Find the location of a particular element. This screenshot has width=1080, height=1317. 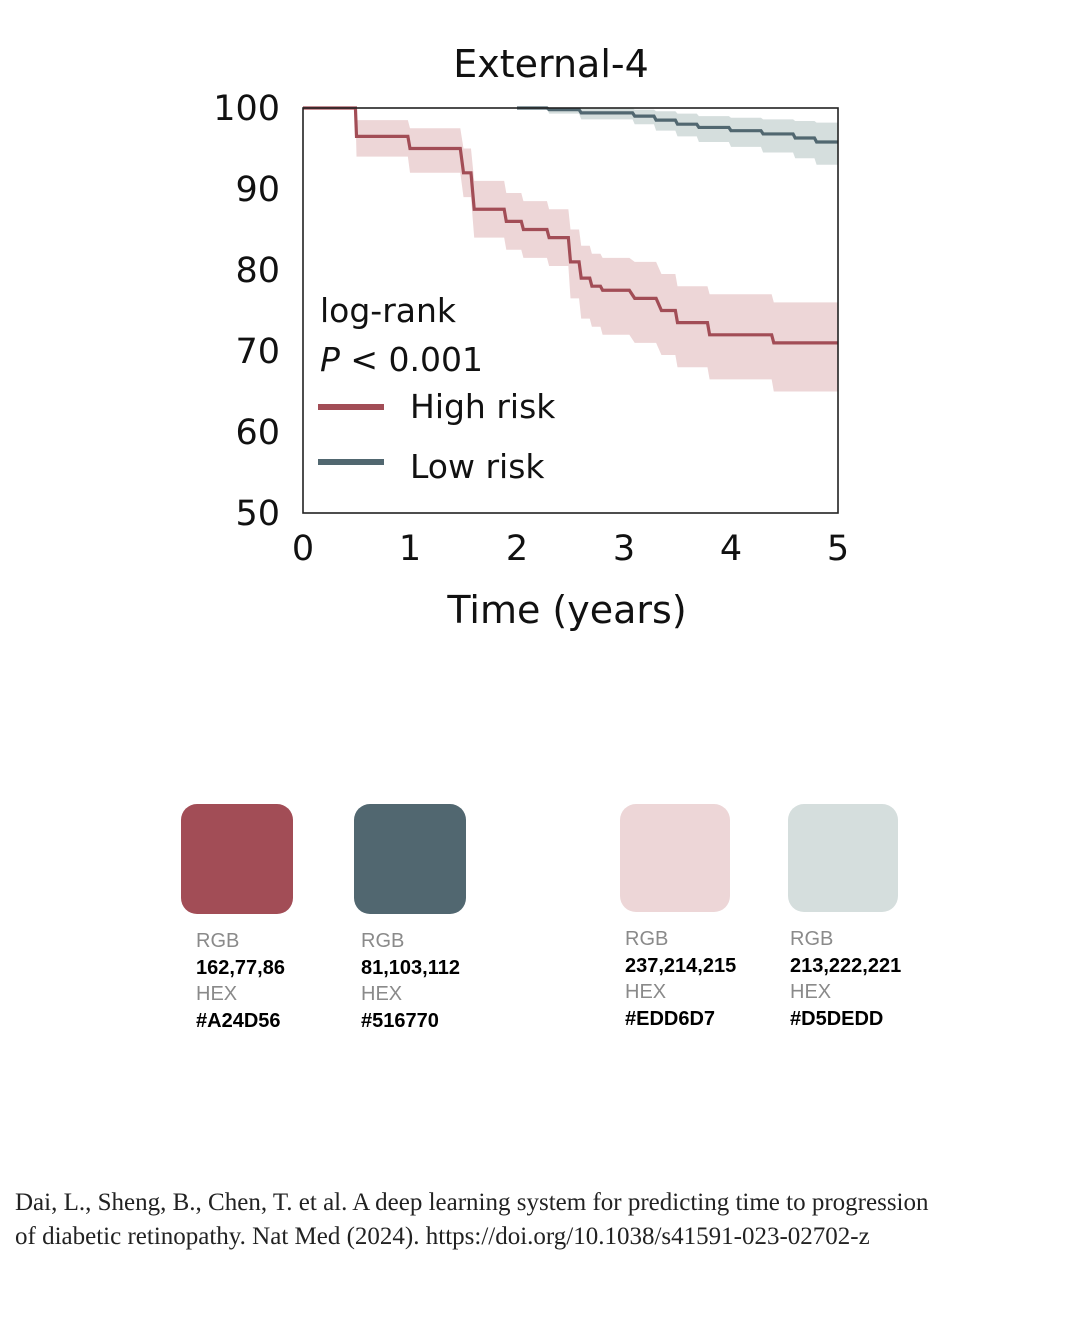

hex-value: #D5DEDD is located at coordinates (837, 1018).